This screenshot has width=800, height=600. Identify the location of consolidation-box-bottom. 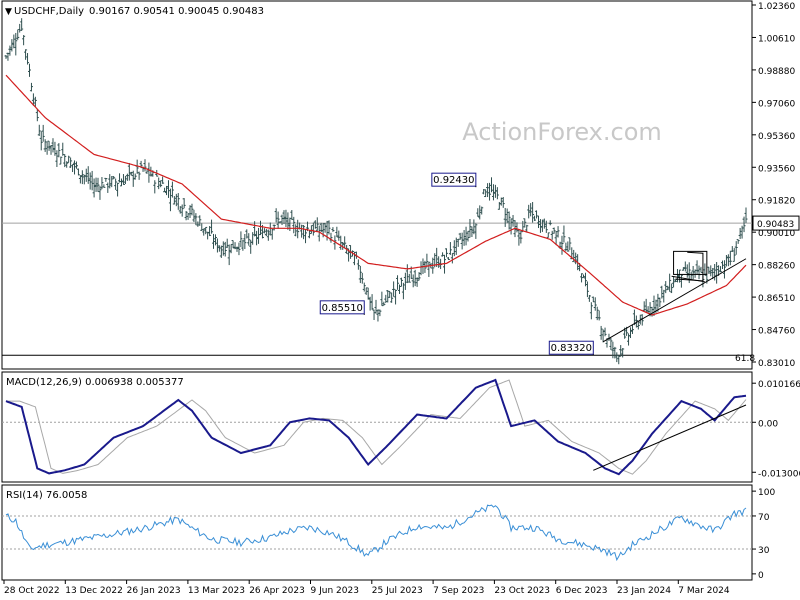
(688, 279).